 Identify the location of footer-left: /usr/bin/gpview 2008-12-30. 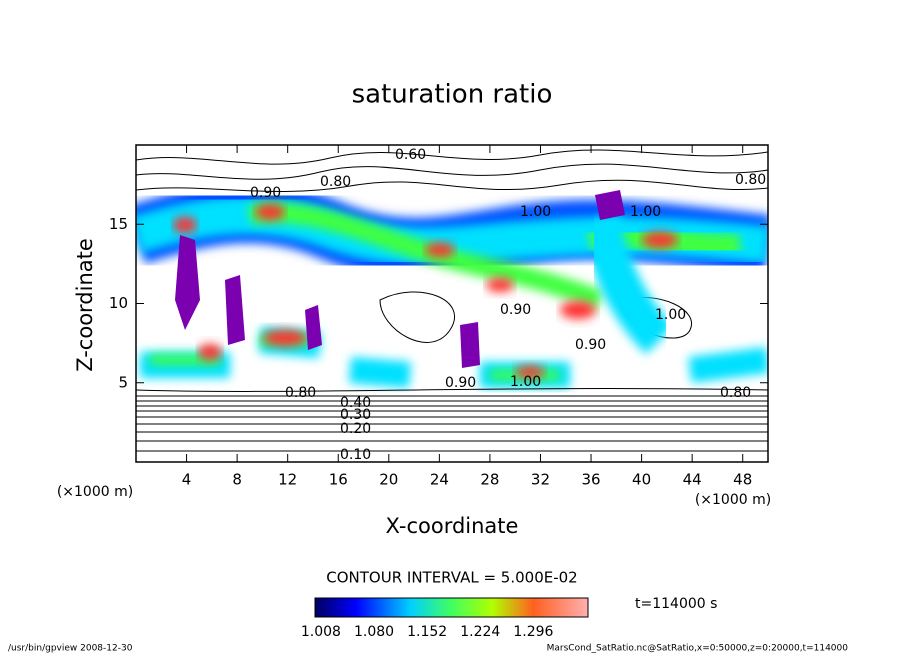
(70, 649).